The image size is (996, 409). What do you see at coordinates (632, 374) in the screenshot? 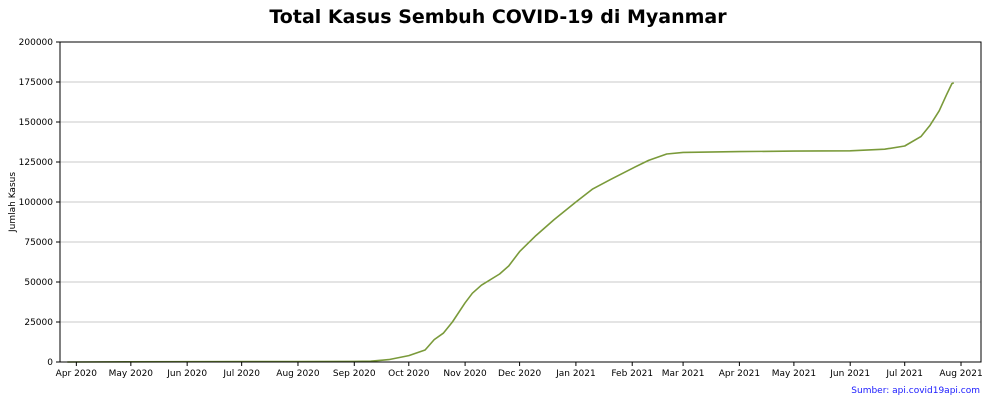
I see `x-tick-label: Feb 2021` at bounding box center [632, 374].